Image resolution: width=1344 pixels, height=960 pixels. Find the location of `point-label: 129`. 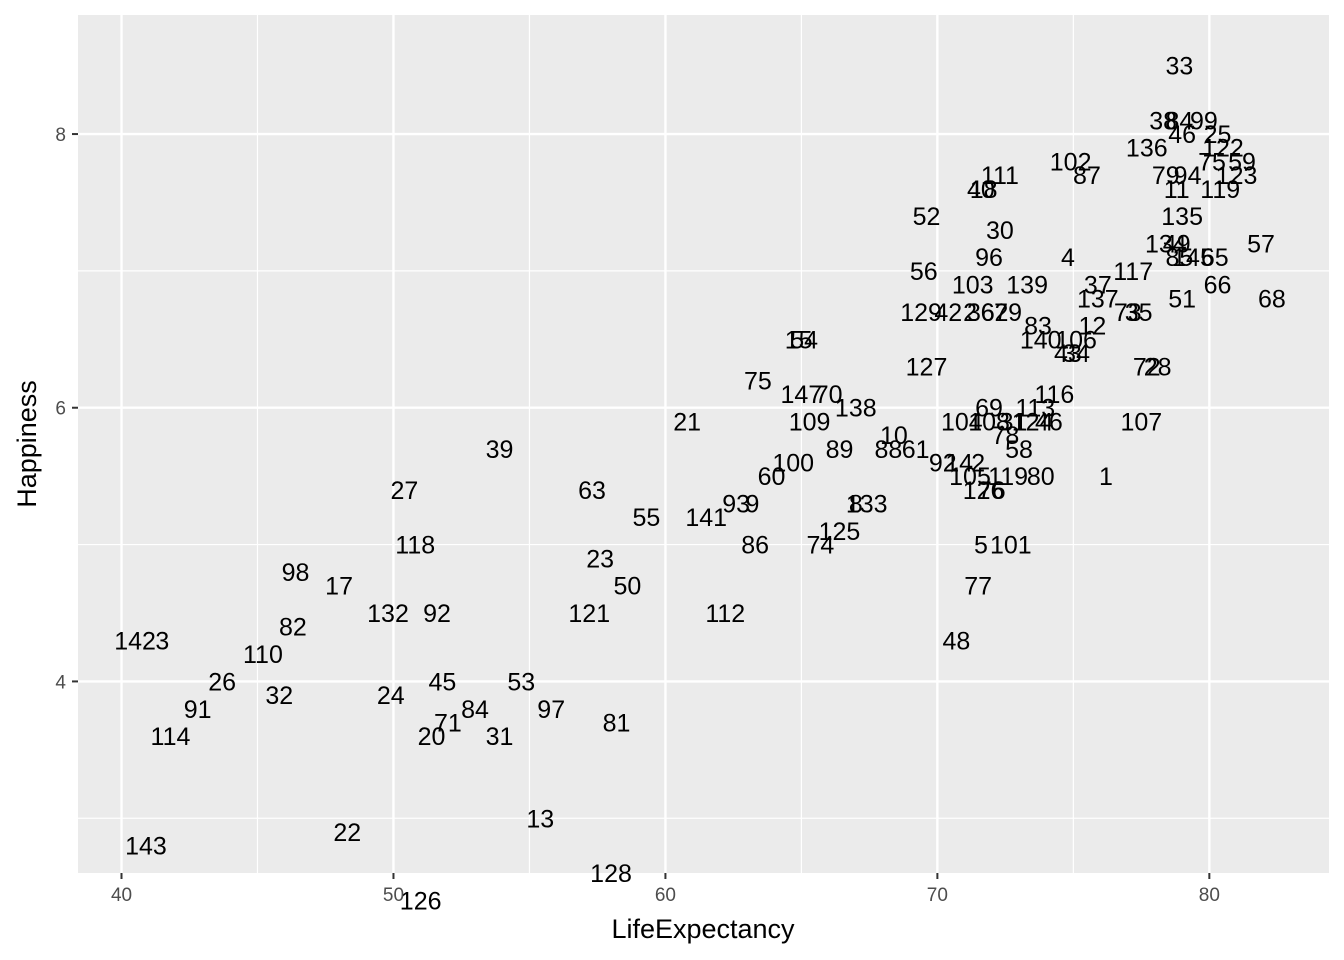

point-label: 129 is located at coordinates (921, 313).